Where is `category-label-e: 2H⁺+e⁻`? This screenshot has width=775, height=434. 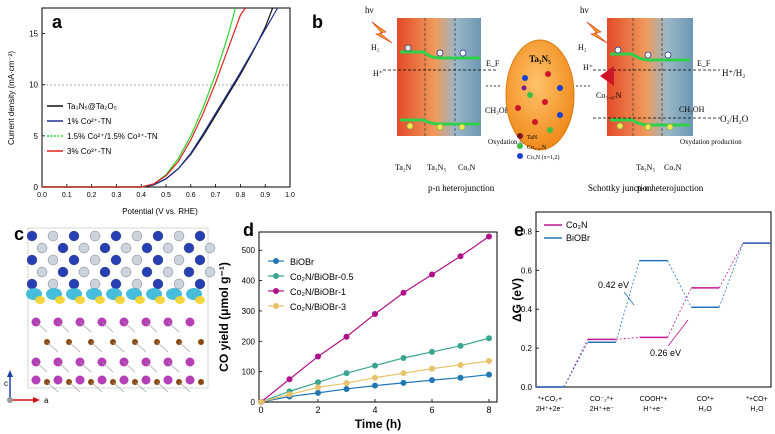 category-label-e: 2H⁺+e⁻ is located at coordinates (602, 409).